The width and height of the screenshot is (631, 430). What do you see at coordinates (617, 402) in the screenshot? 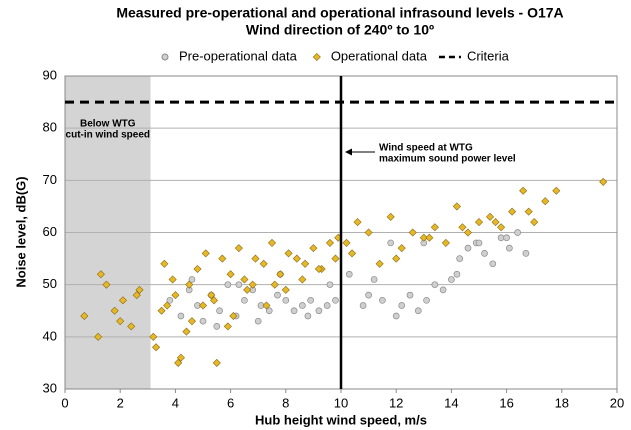
I see `x-tick-label: 20` at bounding box center [617, 402].